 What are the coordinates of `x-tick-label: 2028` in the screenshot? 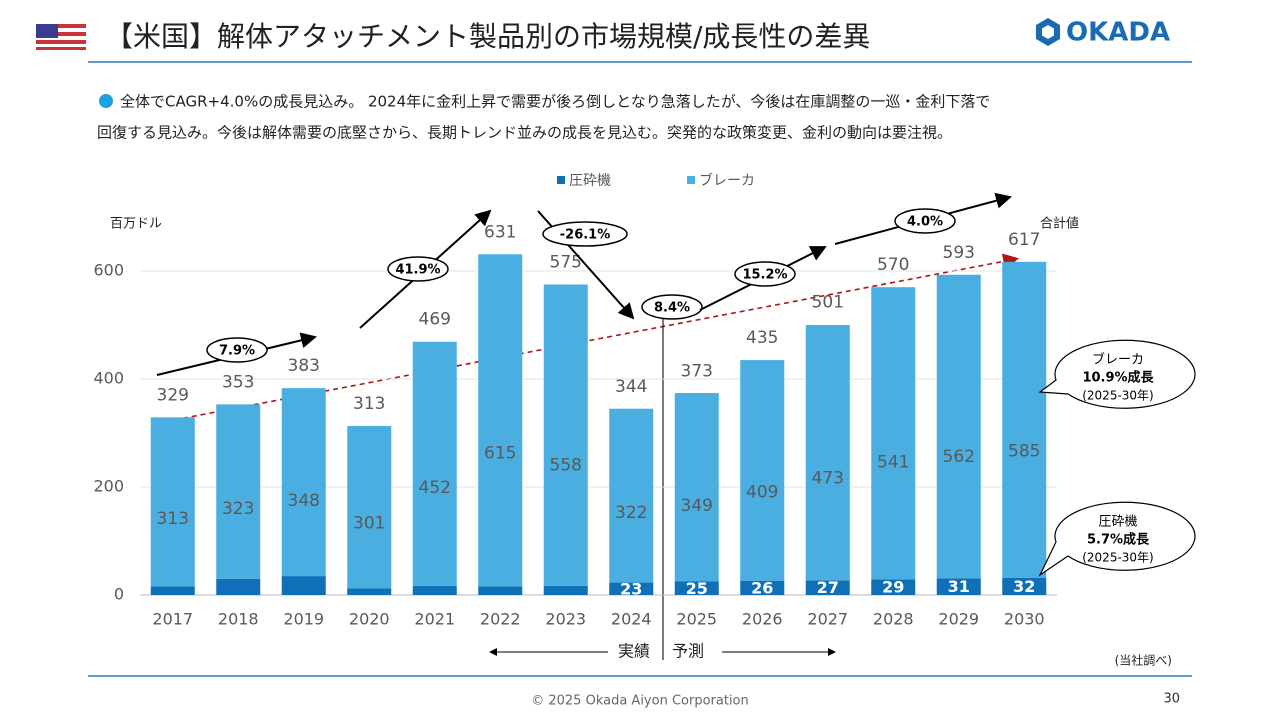 It's located at (893, 619).